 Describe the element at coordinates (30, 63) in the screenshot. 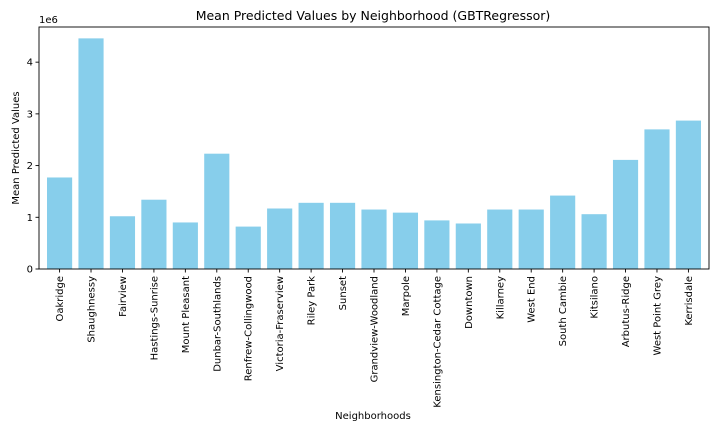

I see `y-tick-label-4: 4` at that location.